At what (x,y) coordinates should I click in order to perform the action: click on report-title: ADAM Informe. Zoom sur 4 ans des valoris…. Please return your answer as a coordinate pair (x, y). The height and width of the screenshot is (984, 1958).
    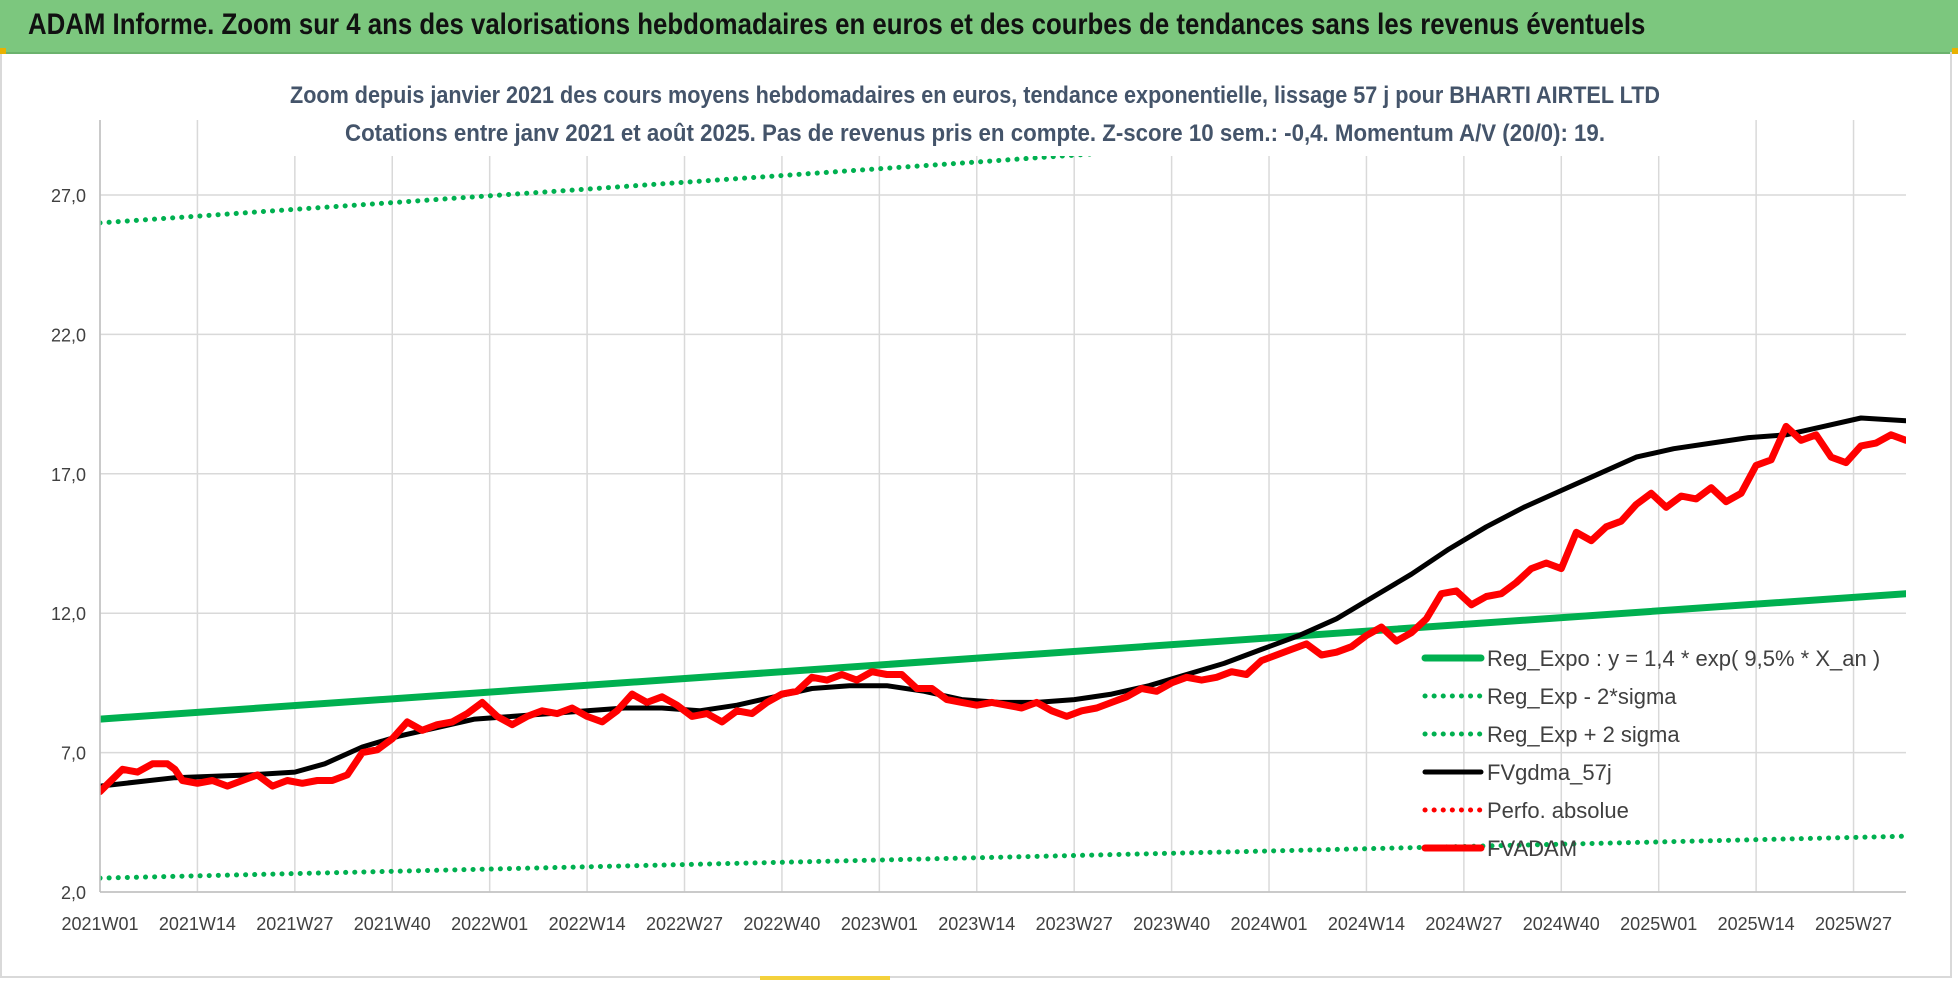
    Looking at the image, I should click on (837, 24).